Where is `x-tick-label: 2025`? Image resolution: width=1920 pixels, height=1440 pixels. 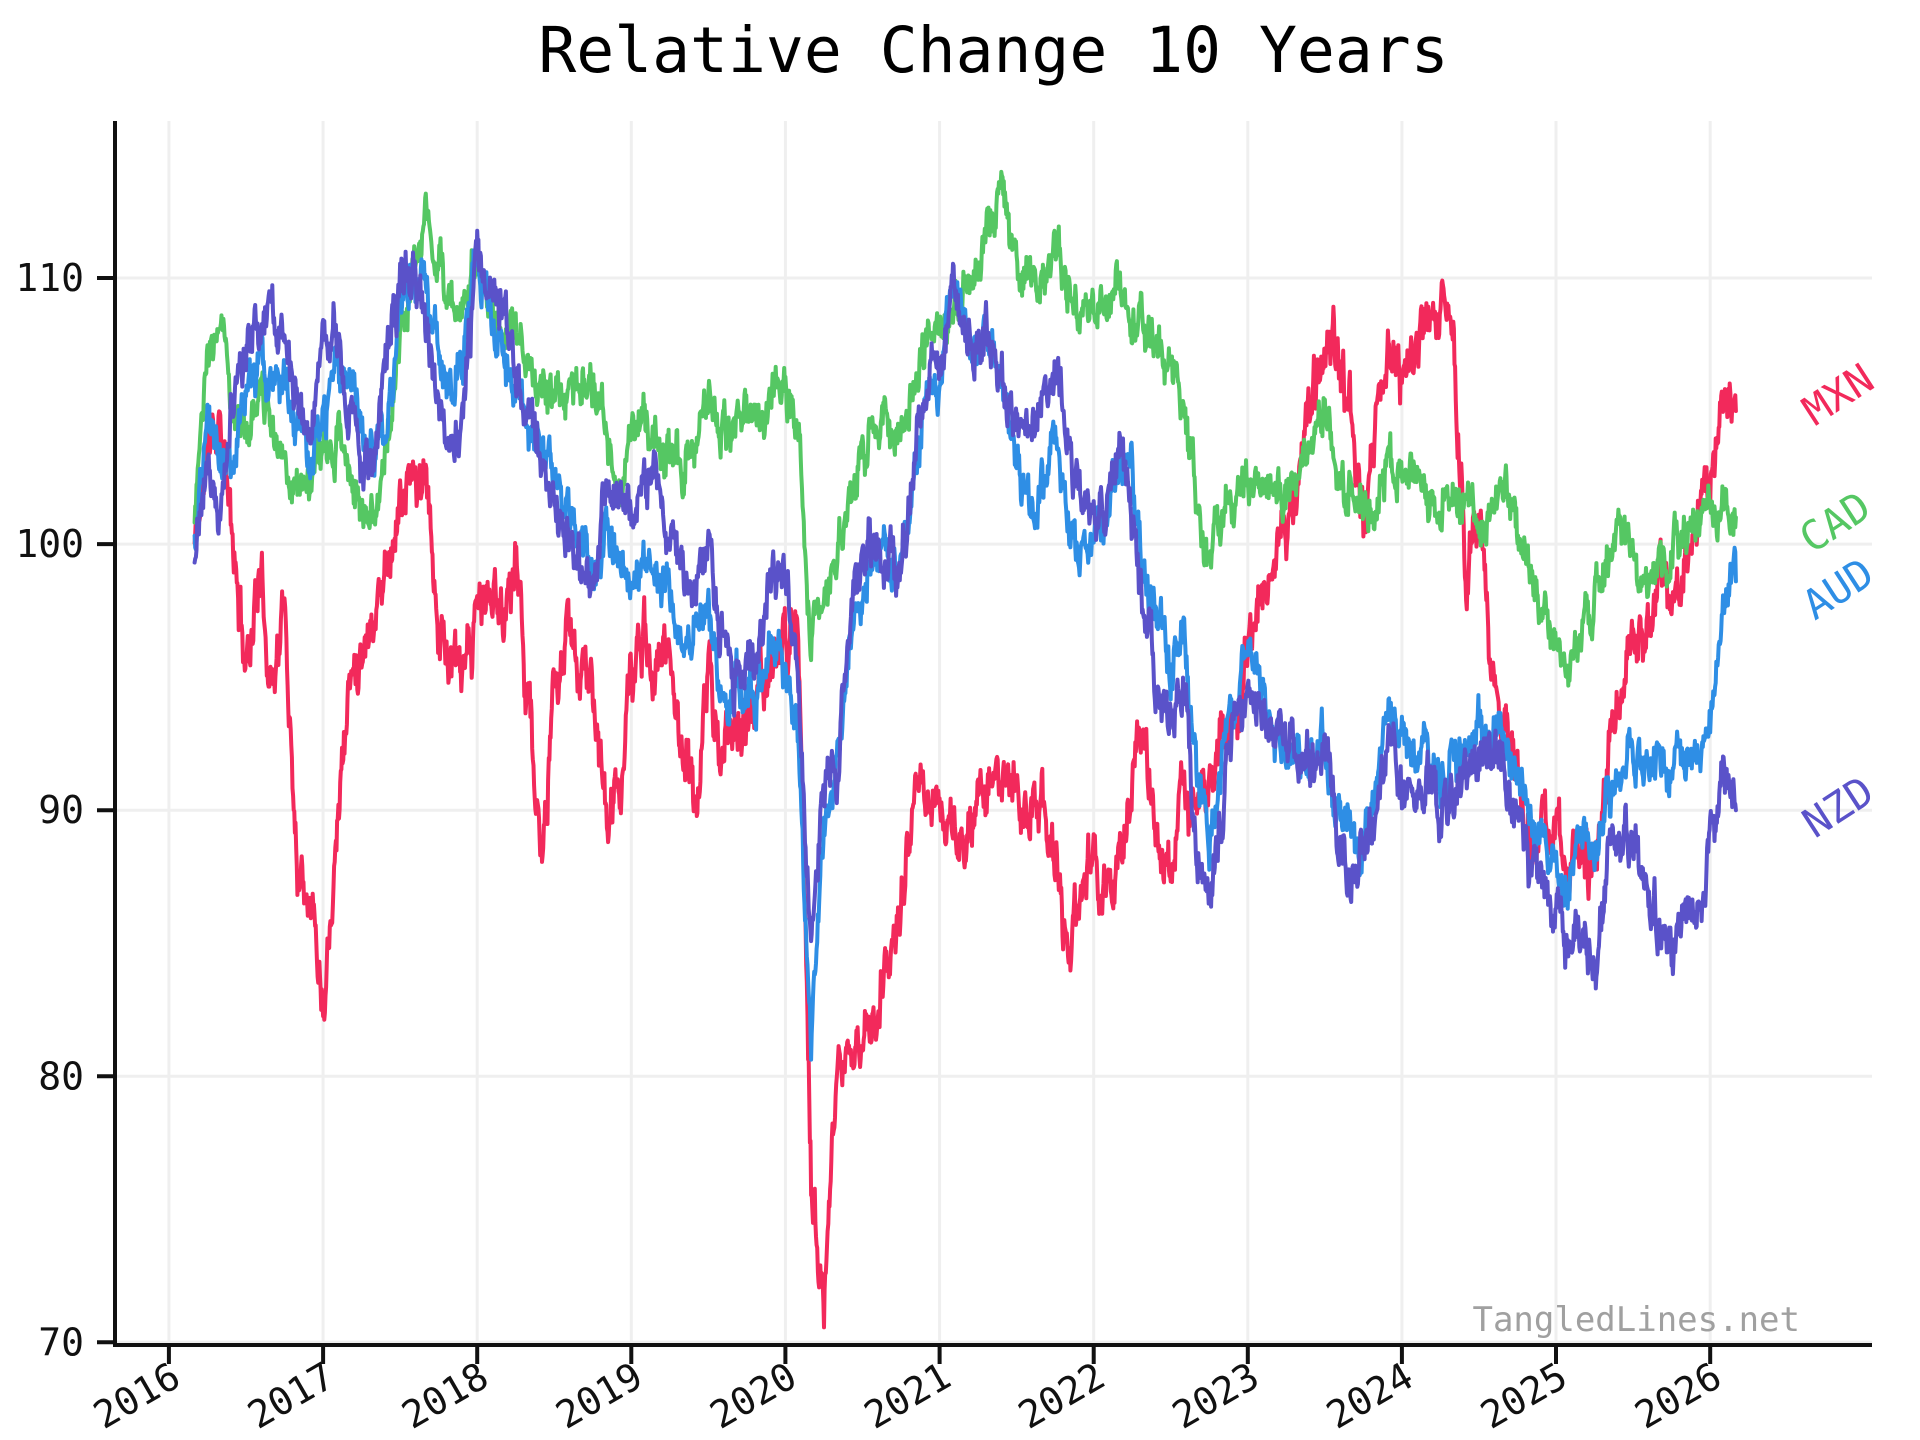 x-tick-label: 2025 is located at coordinates (1523, 1396).